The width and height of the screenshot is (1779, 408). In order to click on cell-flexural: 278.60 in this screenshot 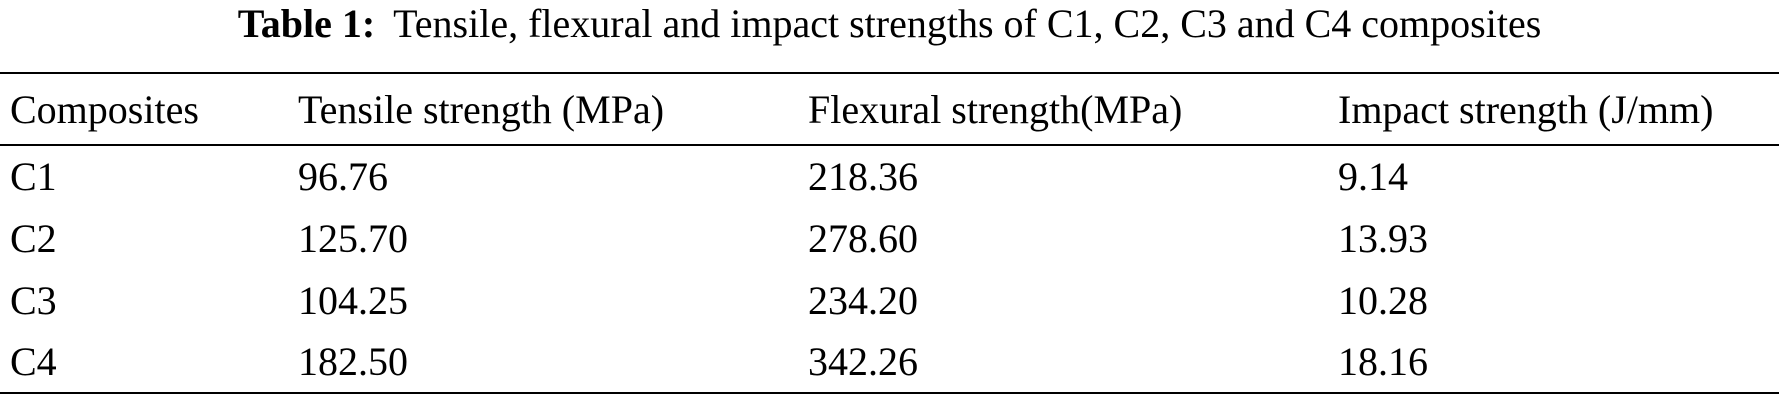, I will do `click(863, 238)`.